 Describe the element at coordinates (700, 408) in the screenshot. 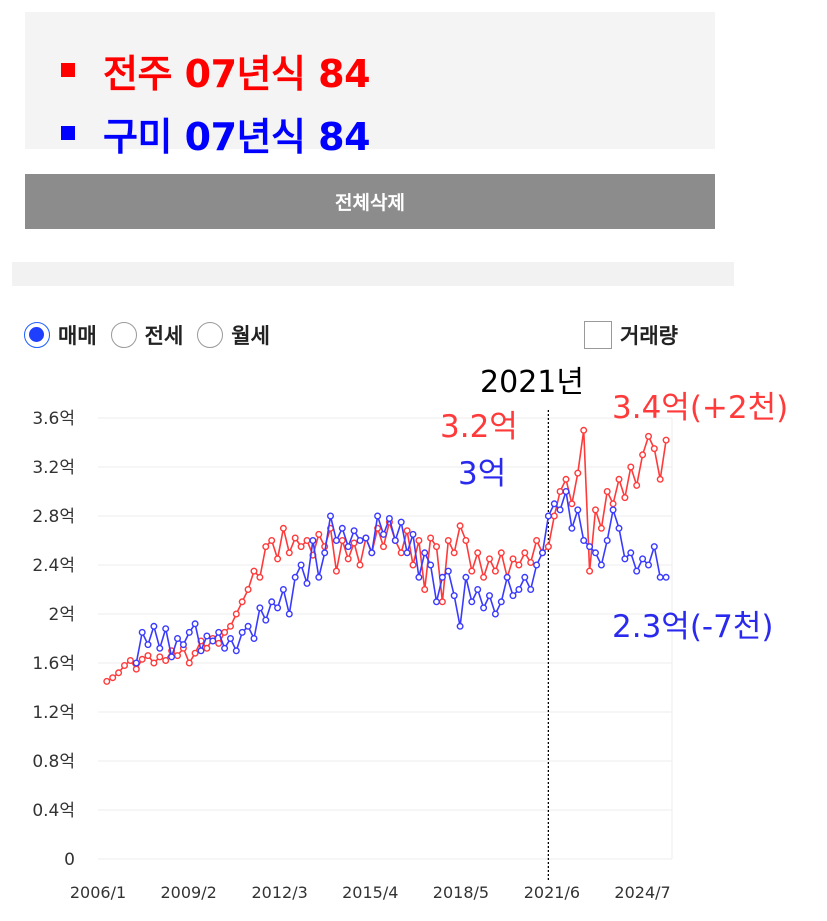

I see `chart-annotation: 3.4억(+2천)` at that location.